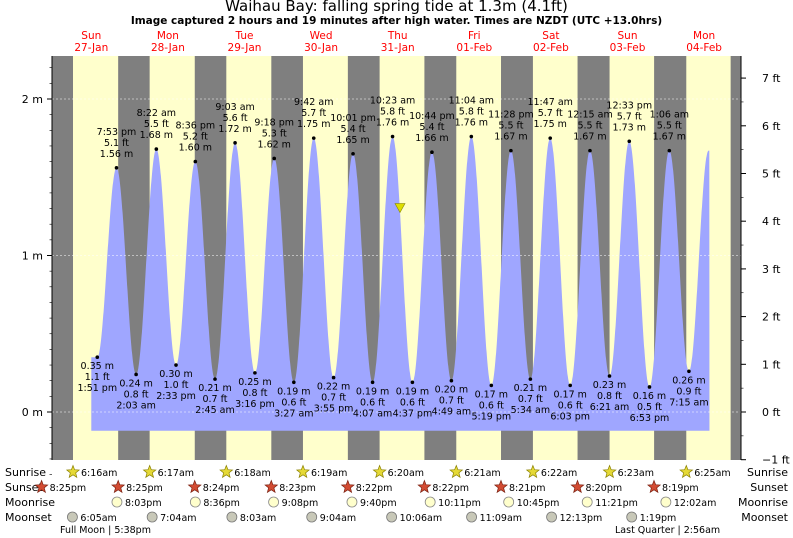  I want to click on row-label-moonset: Moonset, so click(28, 517).